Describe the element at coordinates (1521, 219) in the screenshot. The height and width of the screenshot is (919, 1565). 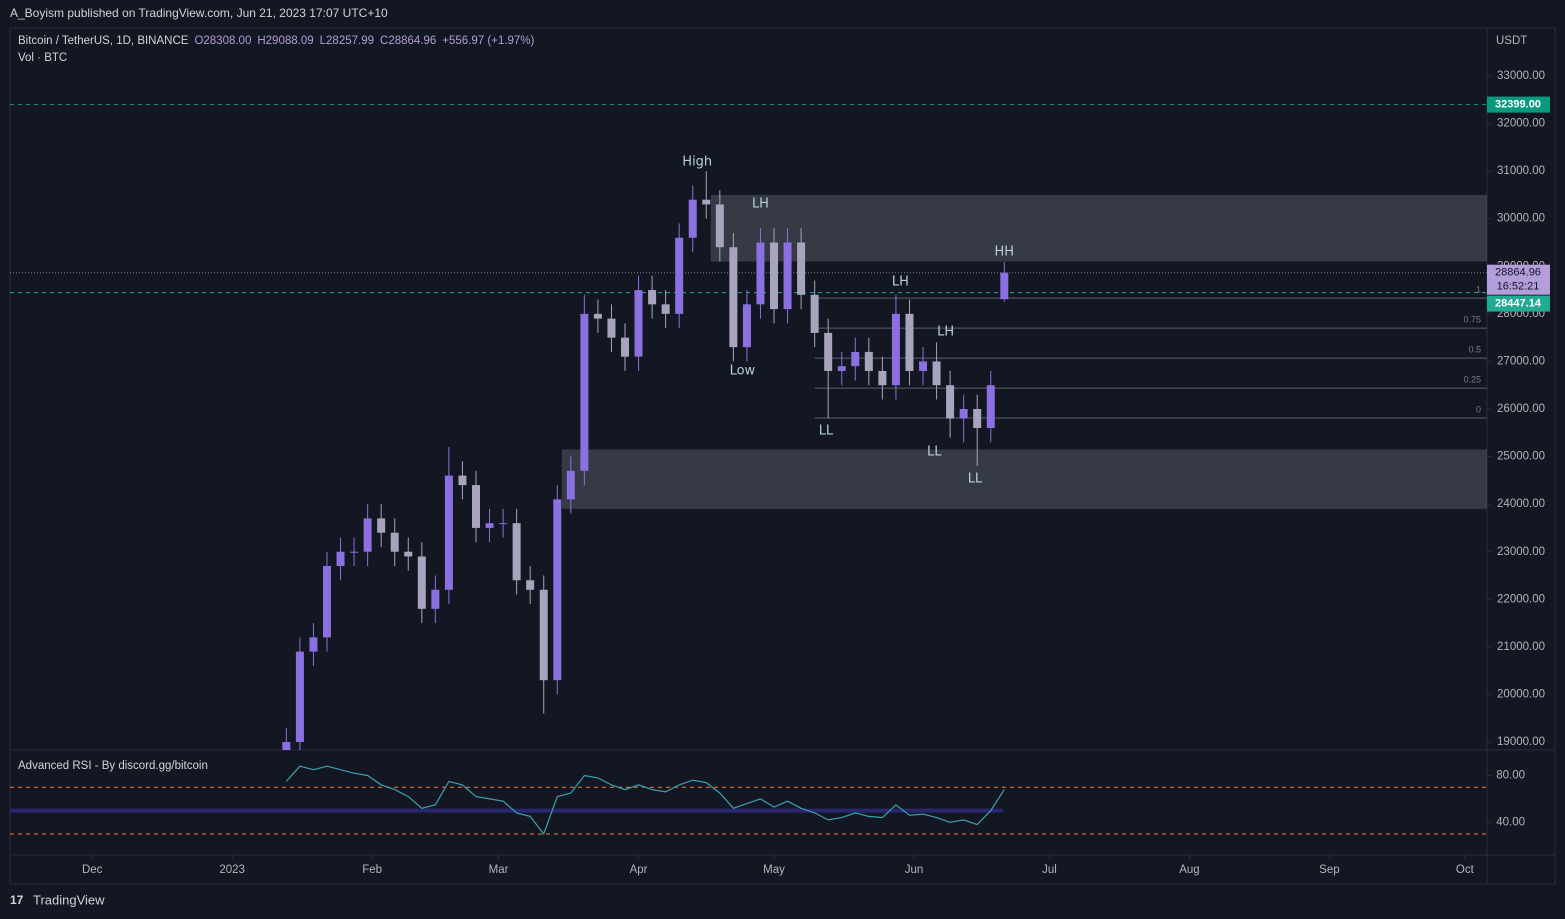
I see `y-tick-label: 30000.00` at that location.